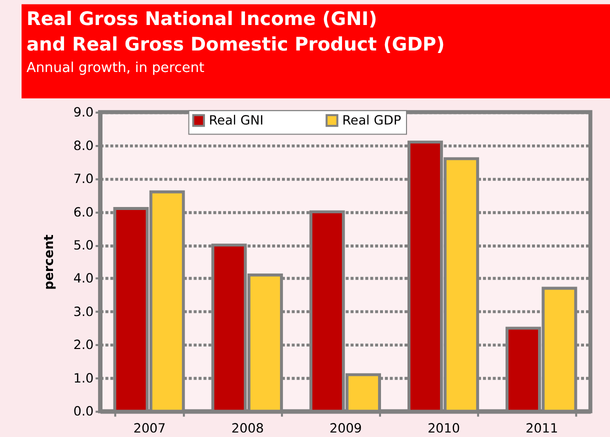 The width and height of the screenshot is (610, 437). Describe the element at coordinates (83, 412) in the screenshot. I see `y-tick-label: 0.0` at that location.